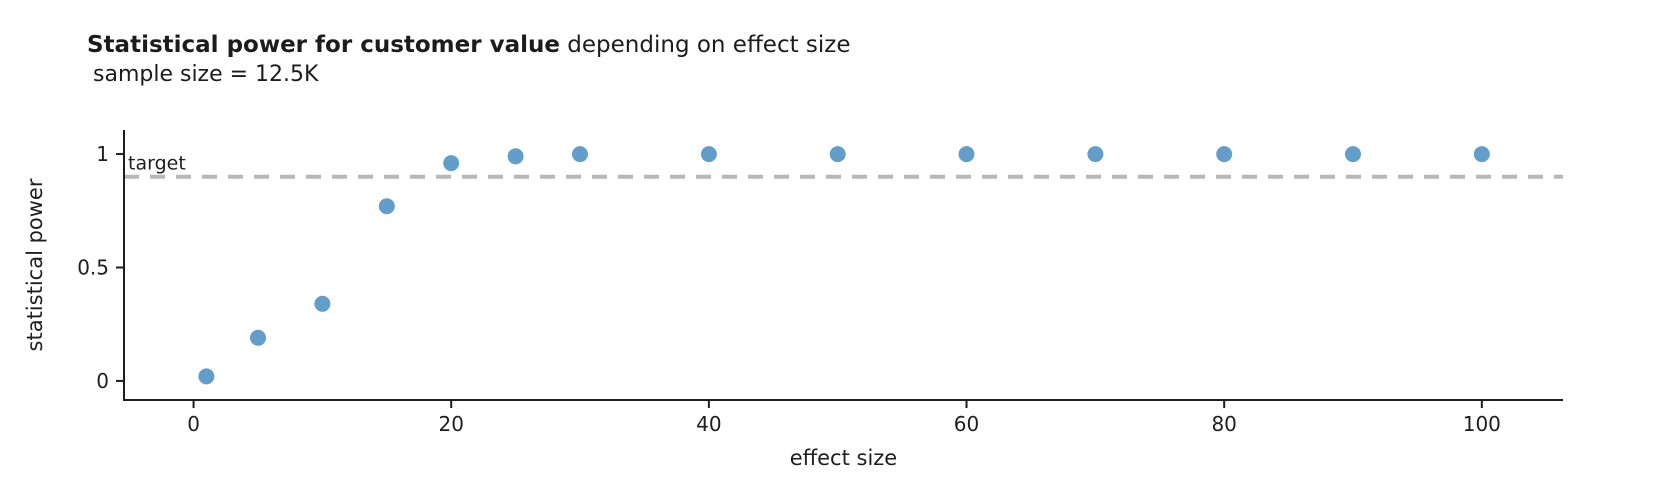  I want to click on y-tick-label: 1, so click(102, 154).